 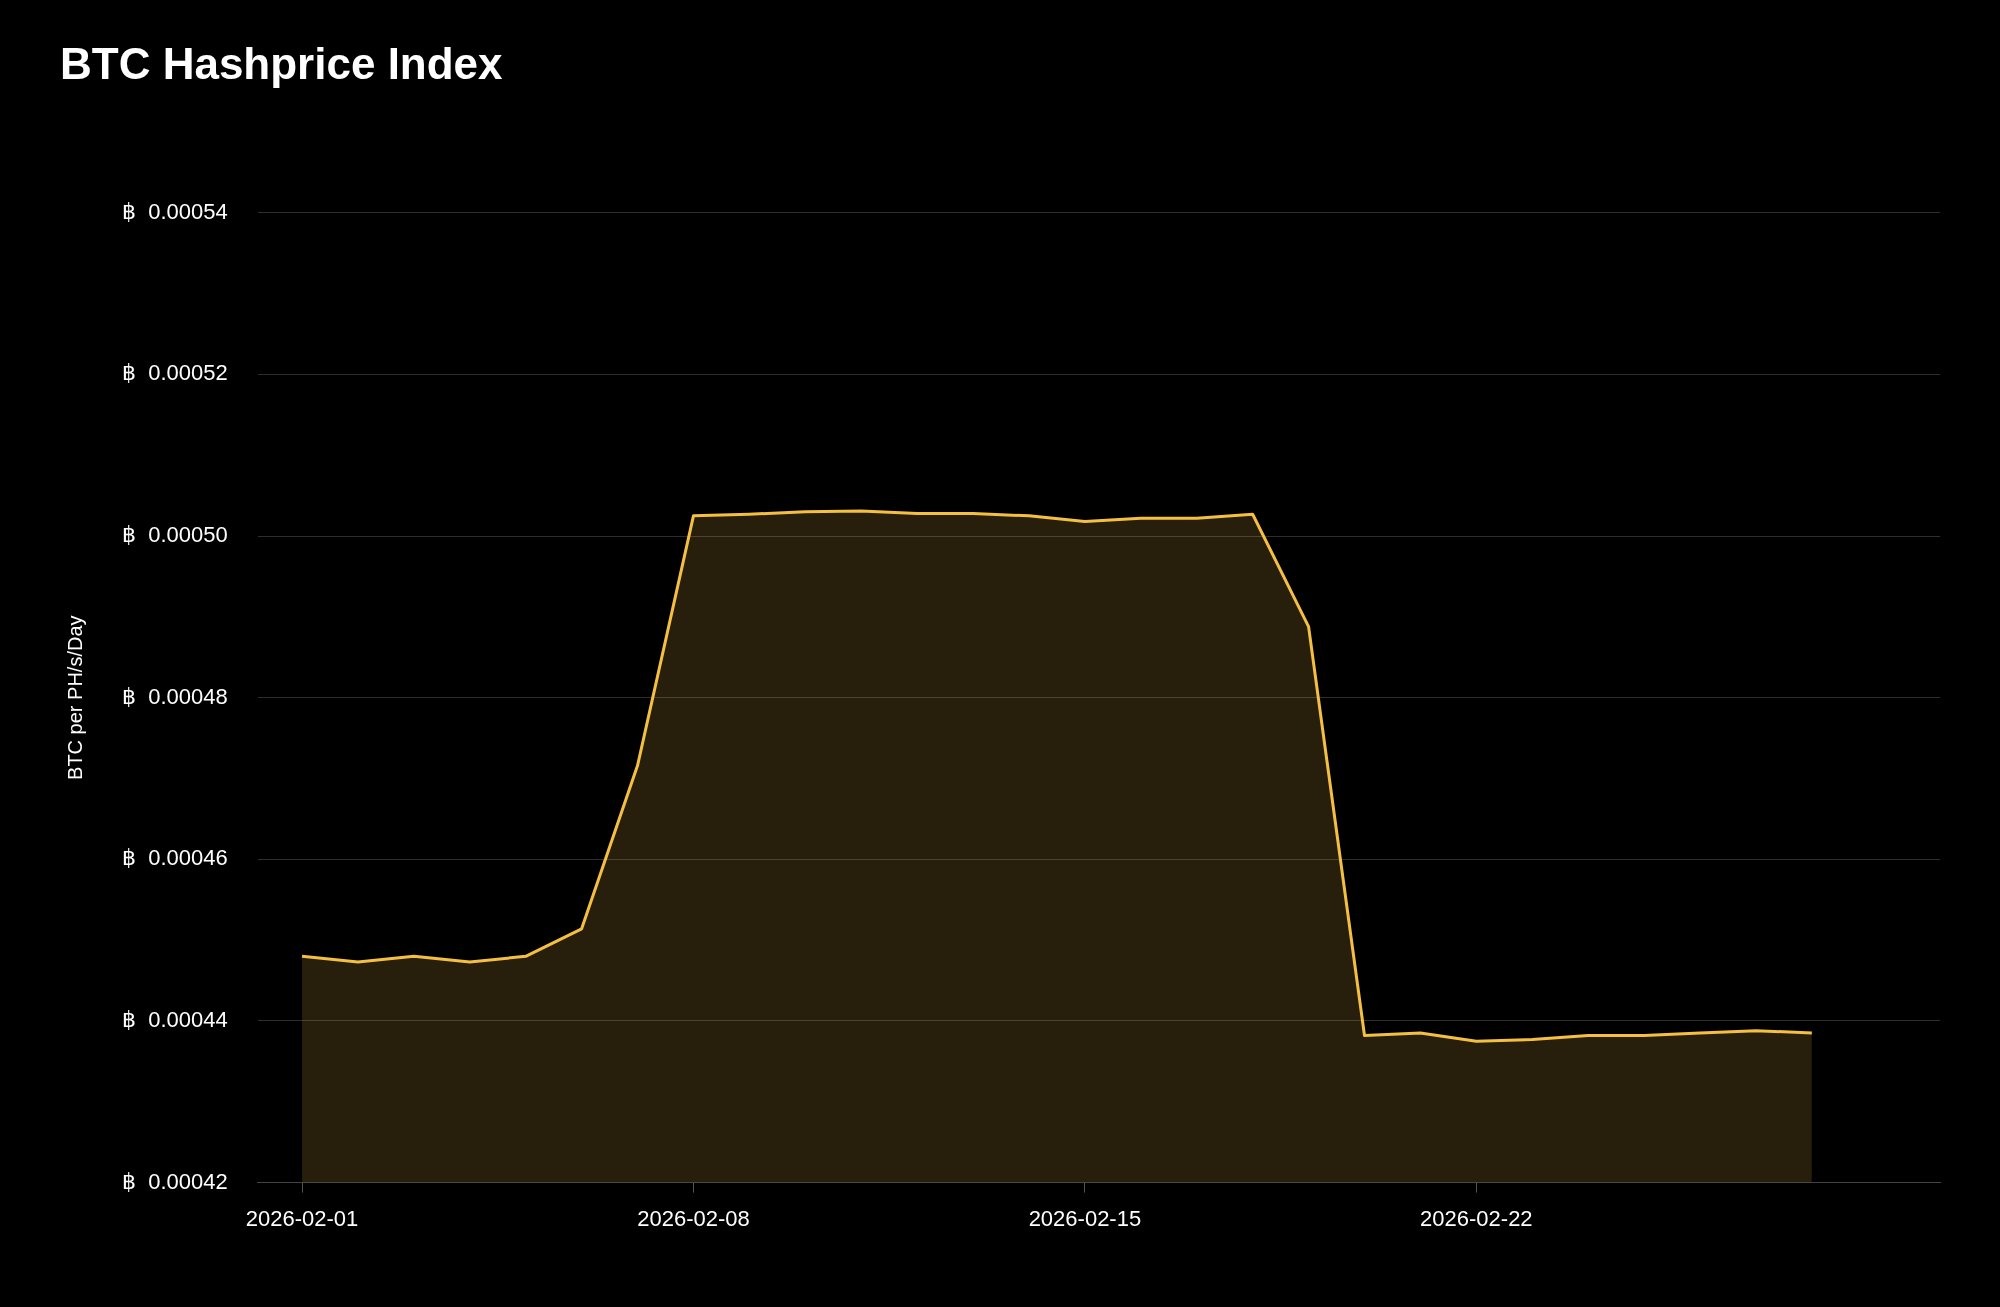 What do you see at coordinates (1476, 1218) in the screenshot?
I see `x-tick-label: 2026-02-22` at bounding box center [1476, 1218].